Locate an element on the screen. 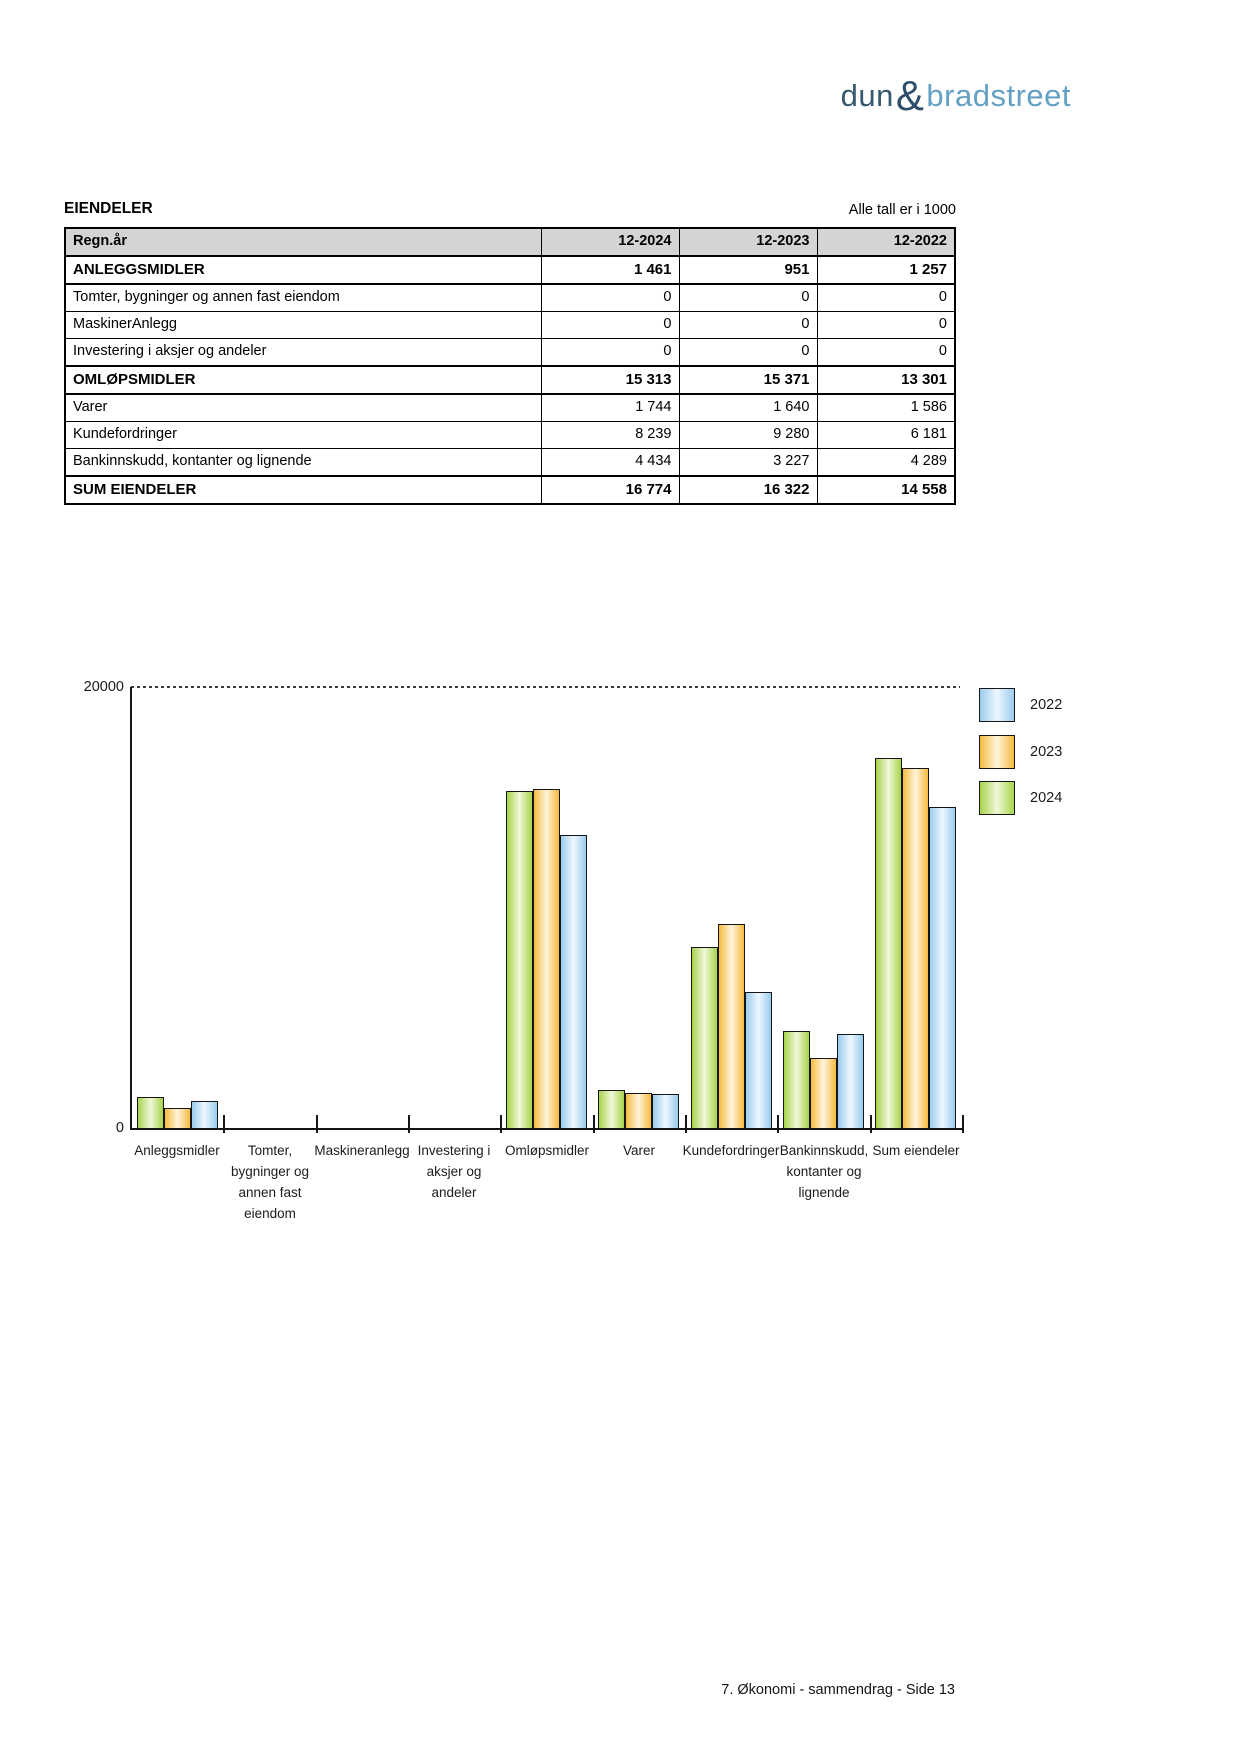 The height and width of the screenshot is (1754, 1241). column-header-12-2024: 12-2024 is located at coordinates (610, 242).